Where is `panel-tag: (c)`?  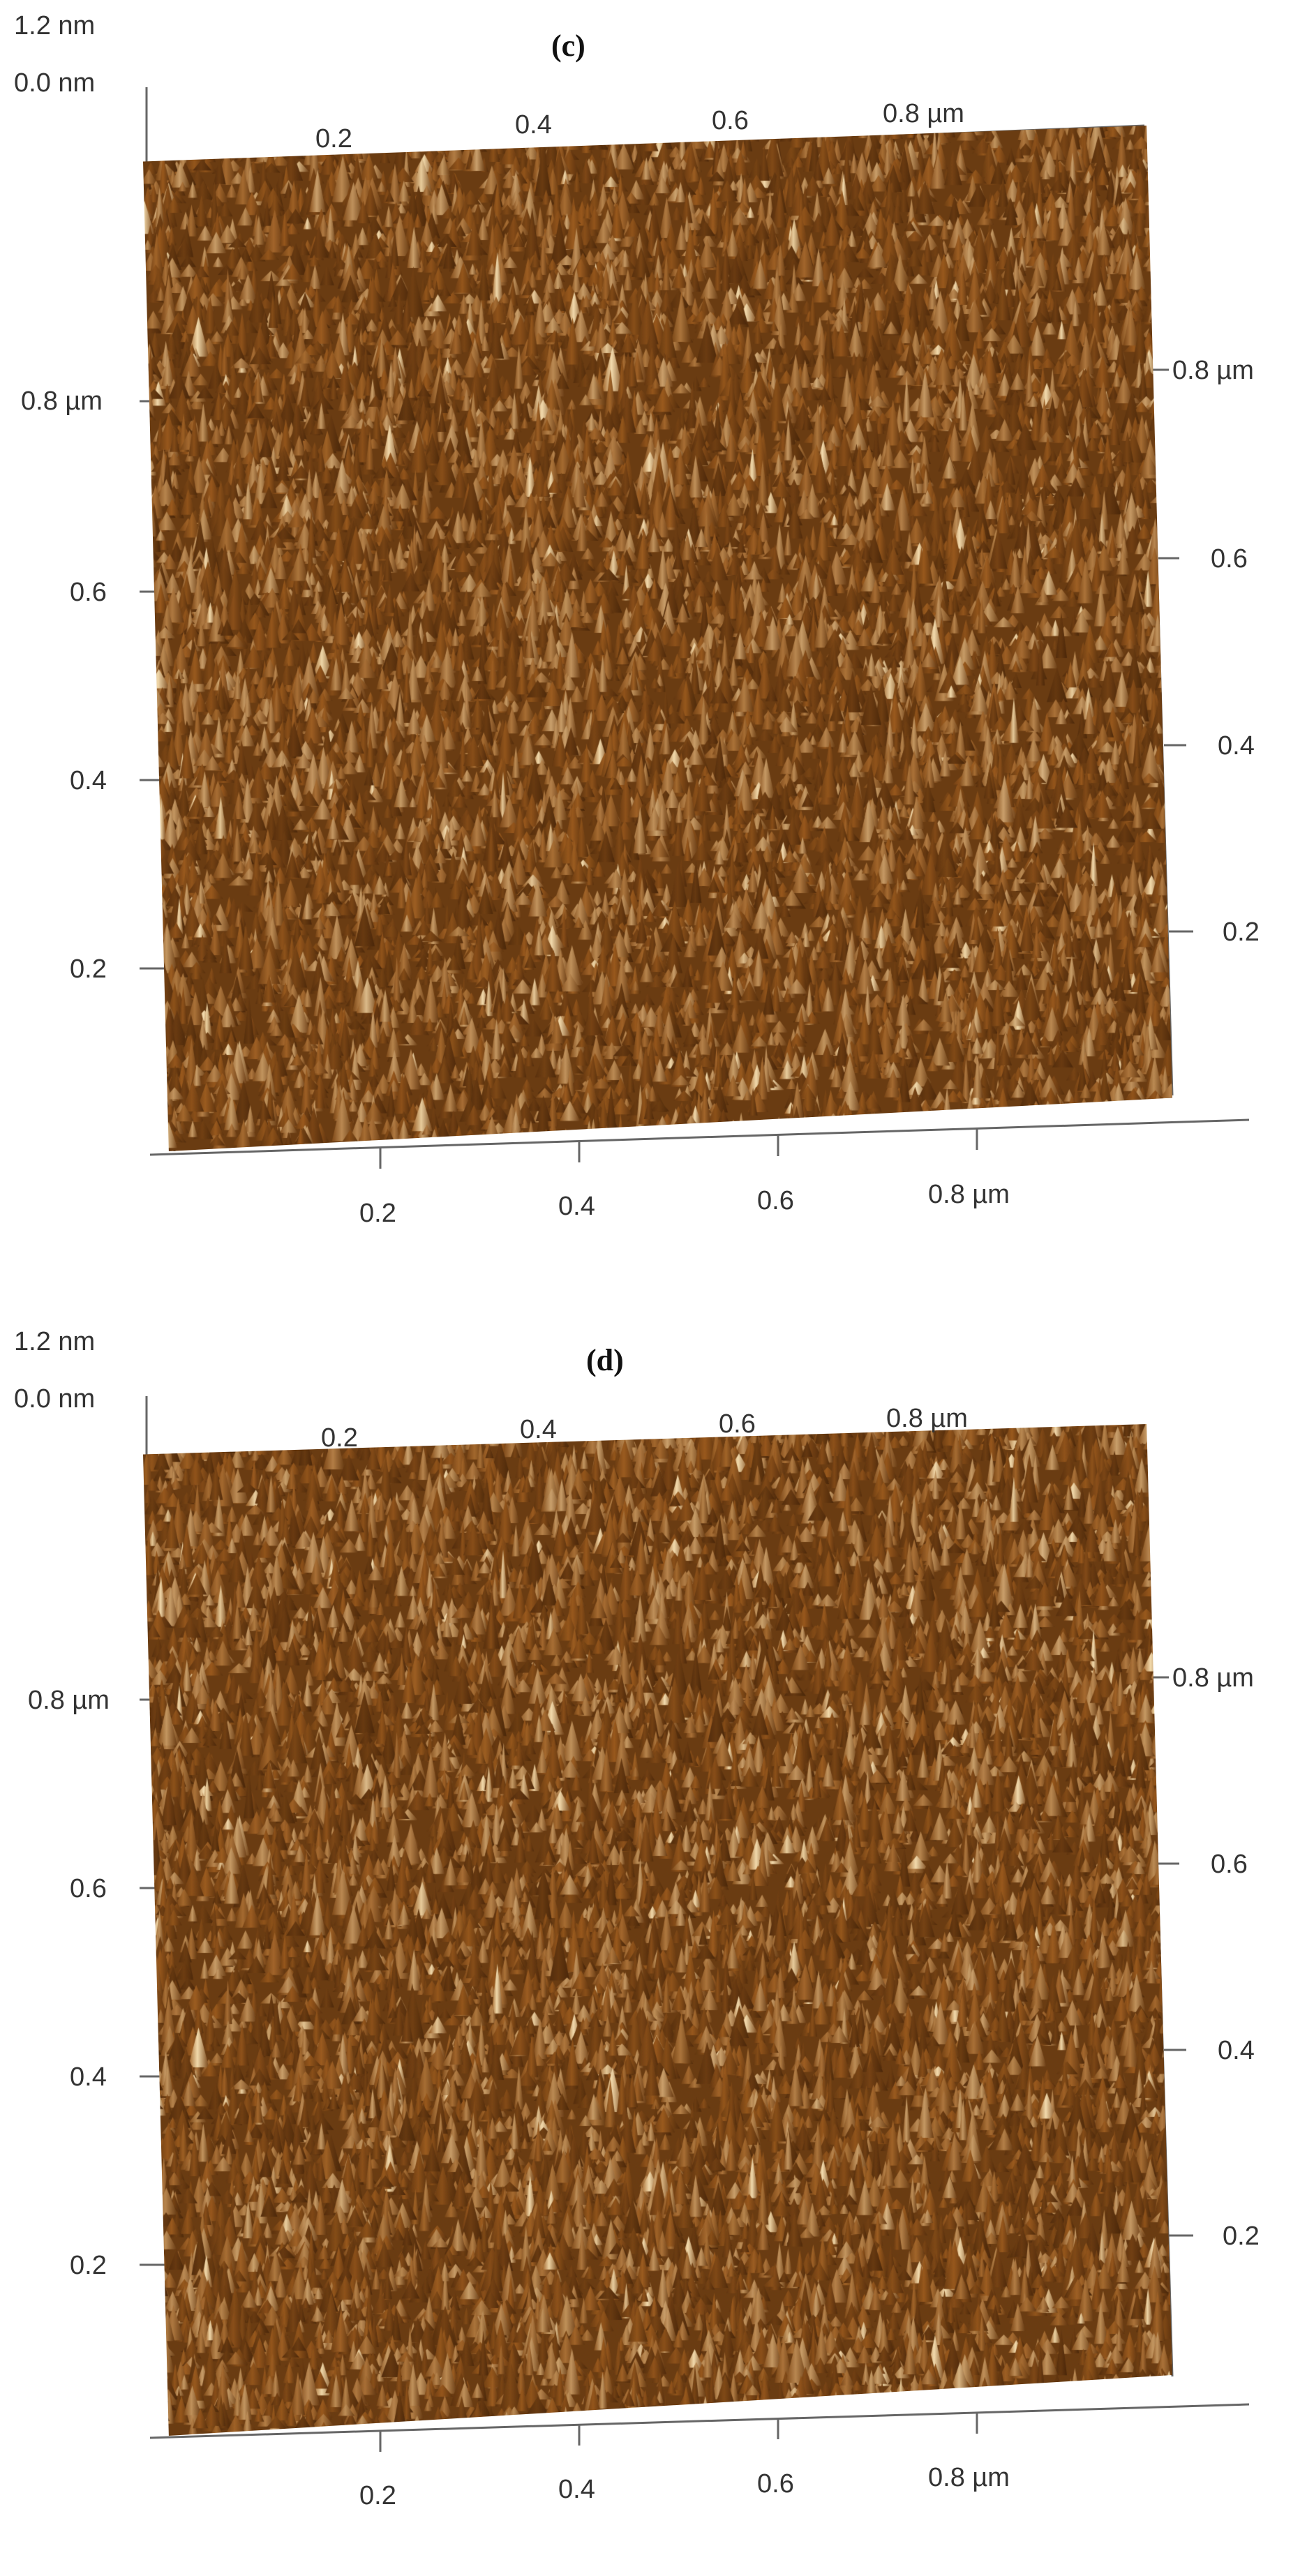
panel-tag: (c) is located at coordinates (568, 46).